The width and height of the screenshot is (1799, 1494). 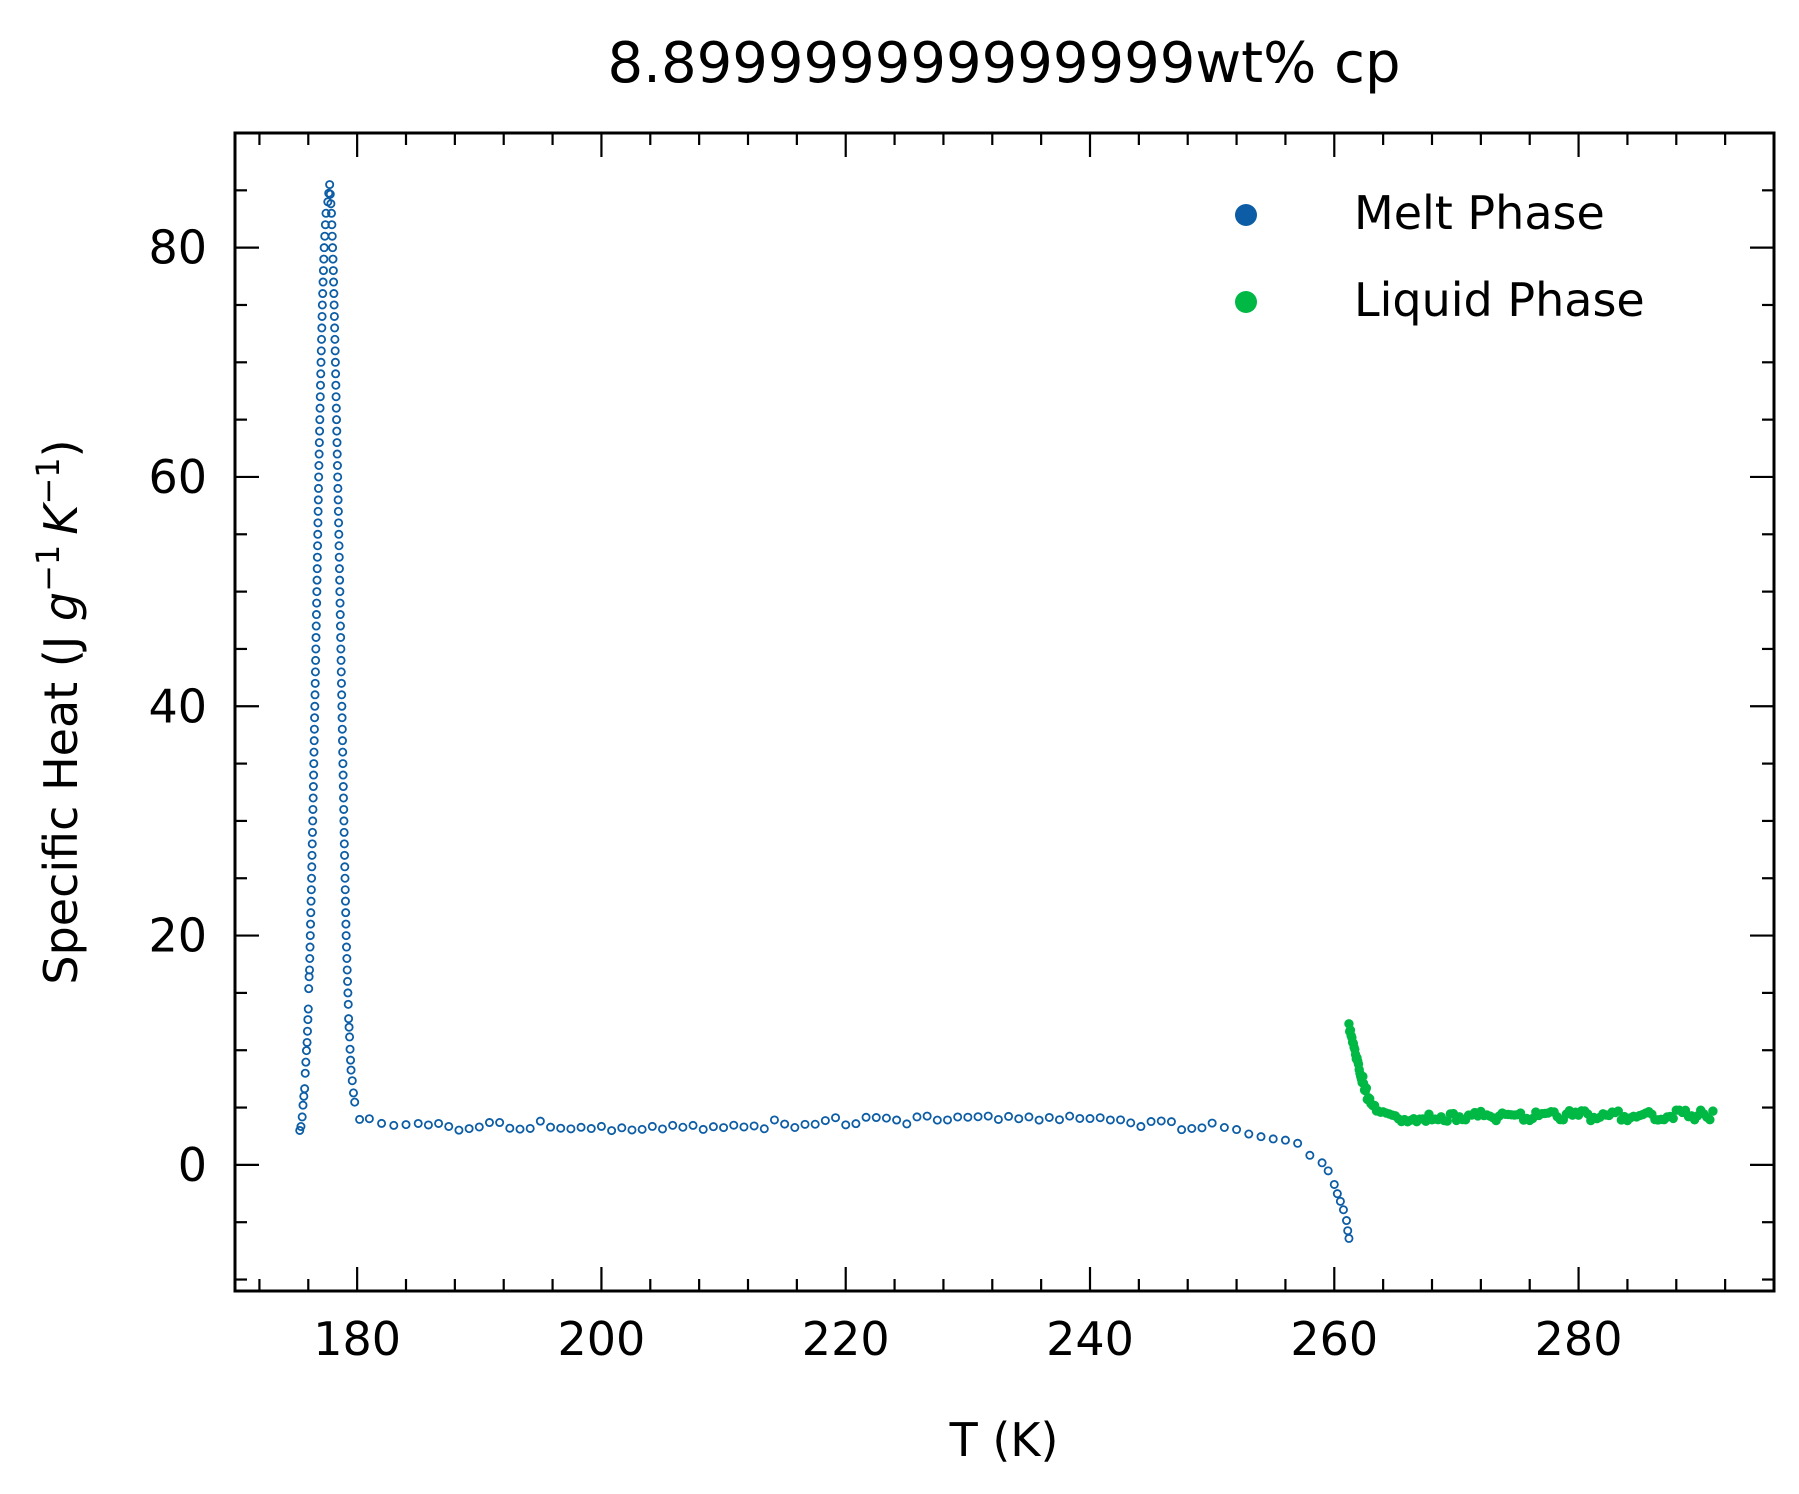 I want to click on legend-marker-melt, so click(x=1246, y=215).